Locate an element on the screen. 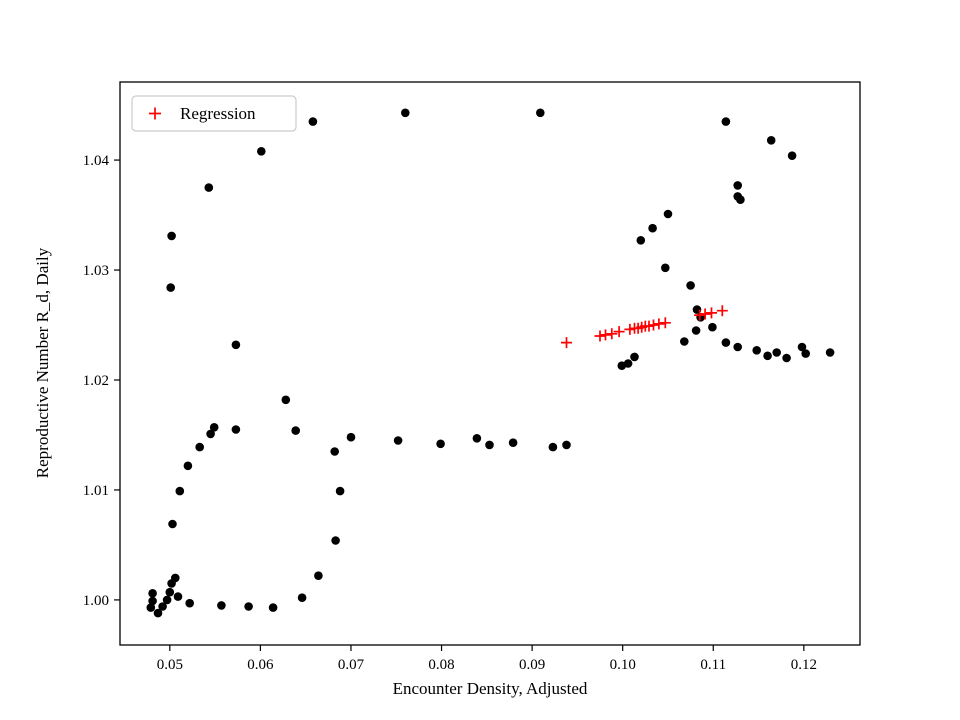  y-tick-labels: 1.00 1.01 1.02 1.03 1.04 is located at coordinates (96, 381).